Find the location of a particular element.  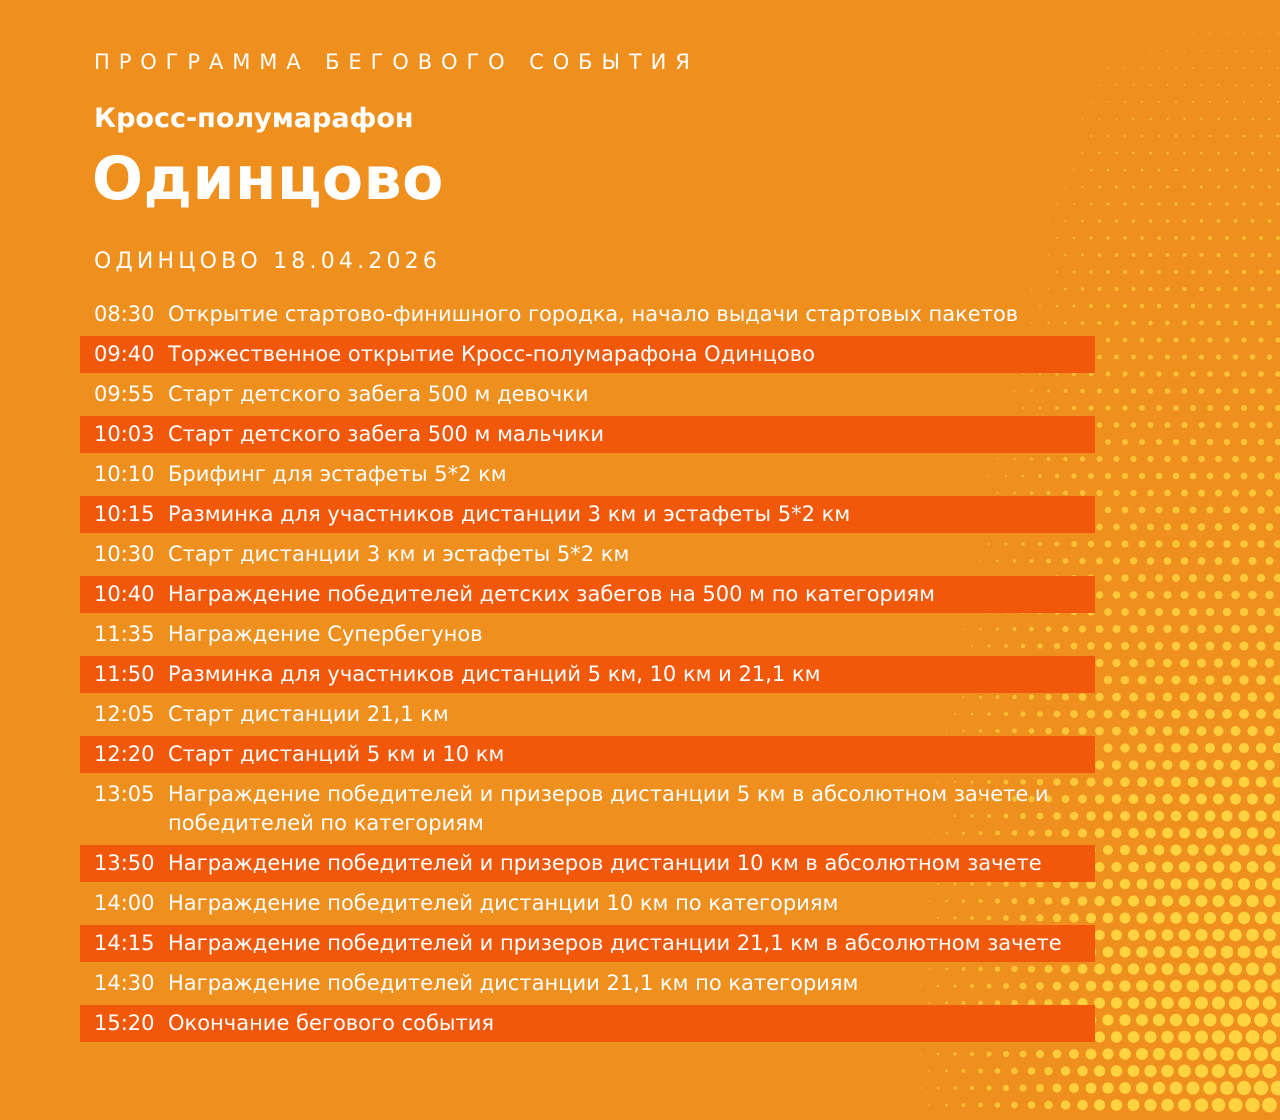

schedule-text: Старт детского забега 500 м девочки is located at coordinates (378, 394).